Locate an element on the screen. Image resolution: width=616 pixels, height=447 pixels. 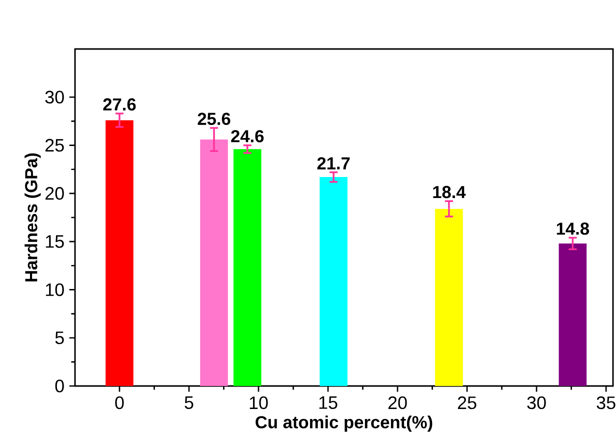
x-tick-label: 25 is located at coordinates (467, 403).